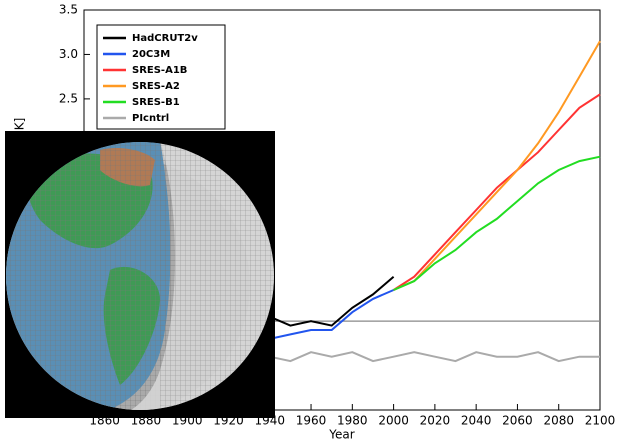  Describe the element at coordinates (151, 54) in the screenshot. I see `legend-label: 20C3M` at that location.